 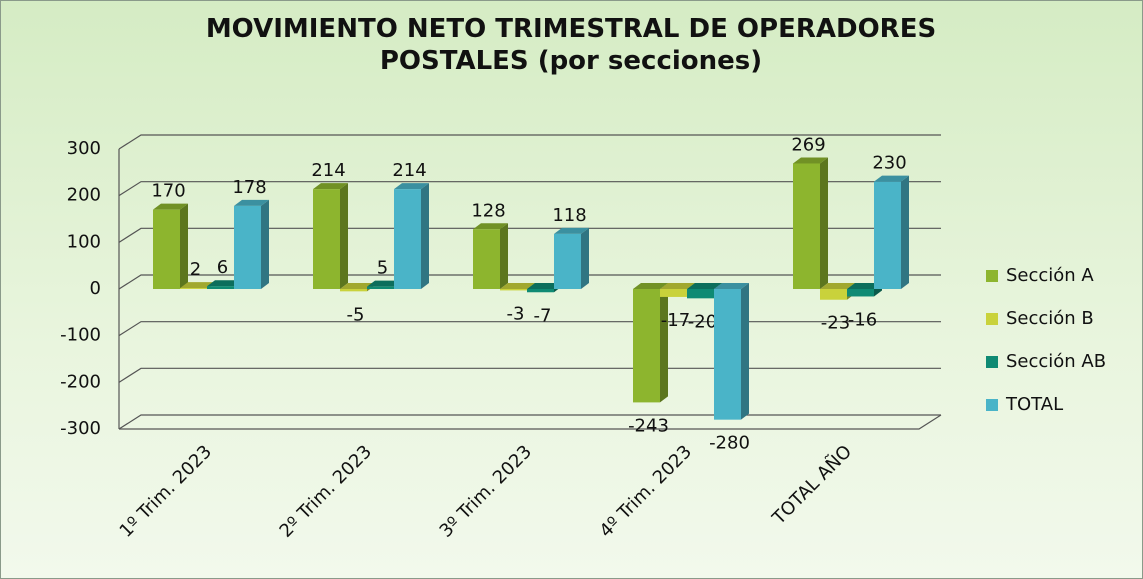 I want to click on floor-edge, so click(x=530, y=422).